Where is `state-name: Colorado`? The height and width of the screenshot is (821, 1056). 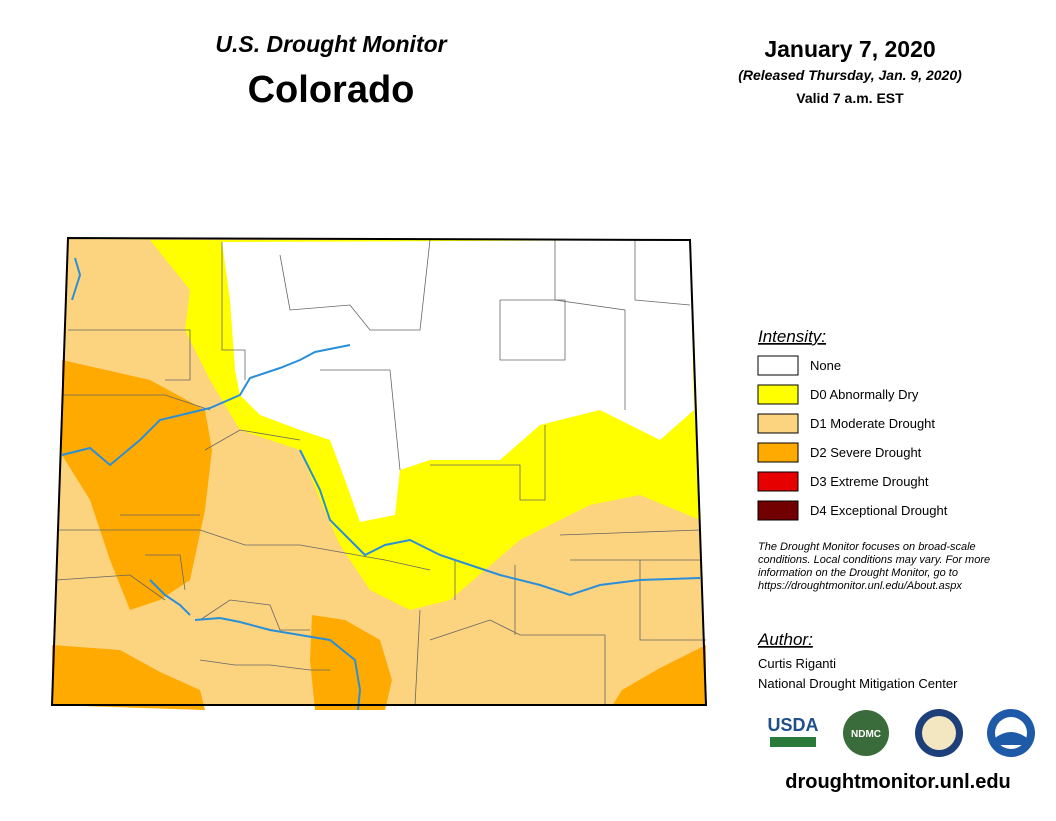
state-name: Colorado is located at coordinates (331, 90).